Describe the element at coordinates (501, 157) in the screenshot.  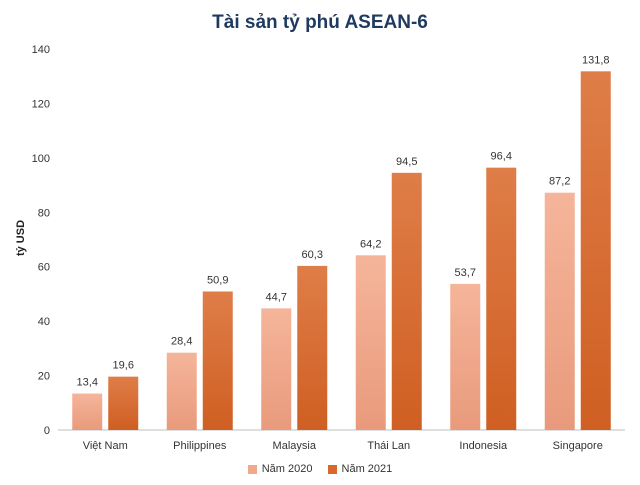
I see `data-label: 96,4` at that location.